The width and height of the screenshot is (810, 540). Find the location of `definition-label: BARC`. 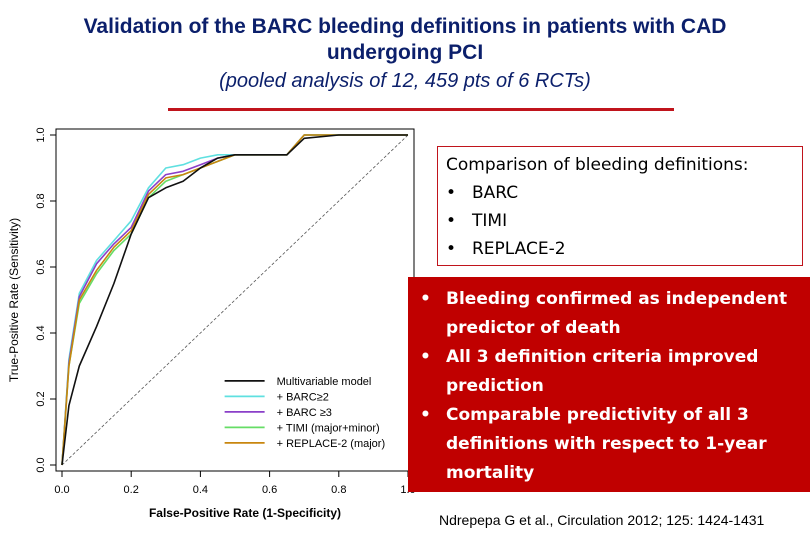

definition-label: BARC is located at coordinates (495, 193).